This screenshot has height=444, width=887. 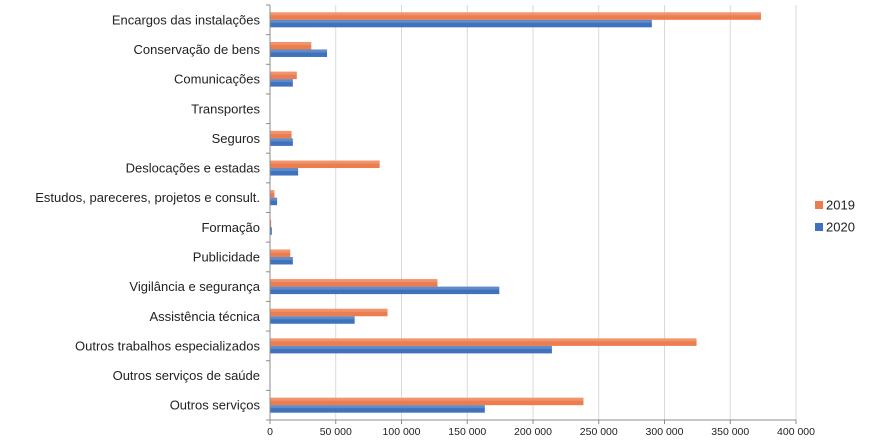 I want to click on legend-swatch-2020, so click(x=819, y=227).